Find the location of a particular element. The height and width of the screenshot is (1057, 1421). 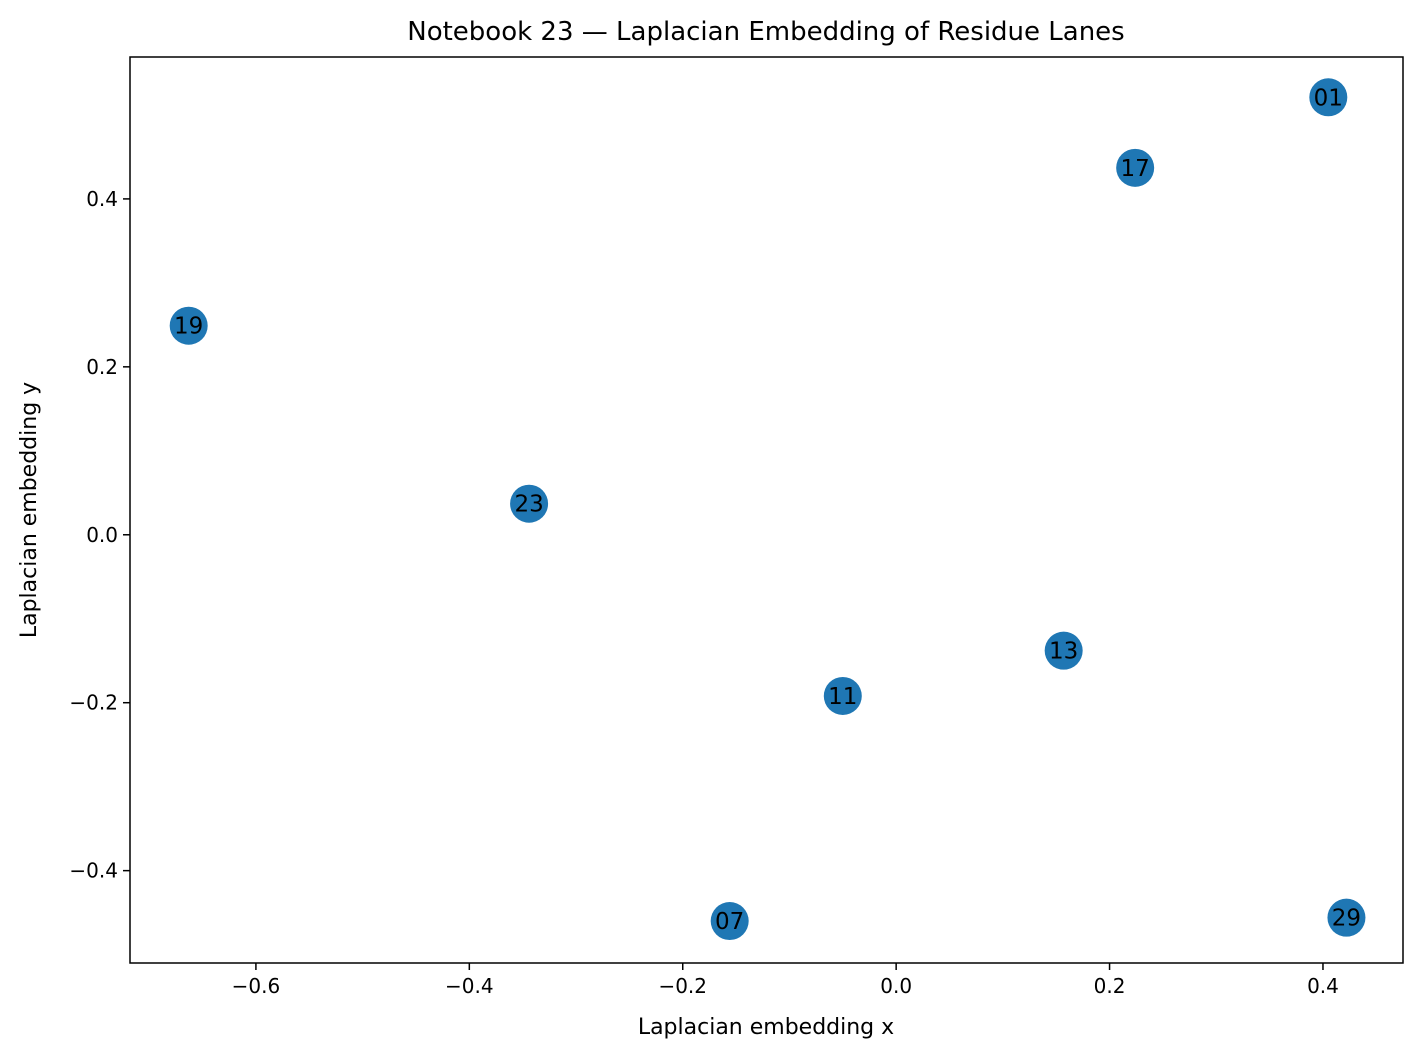

point-label: 11 is located at coordinates (842, 697).